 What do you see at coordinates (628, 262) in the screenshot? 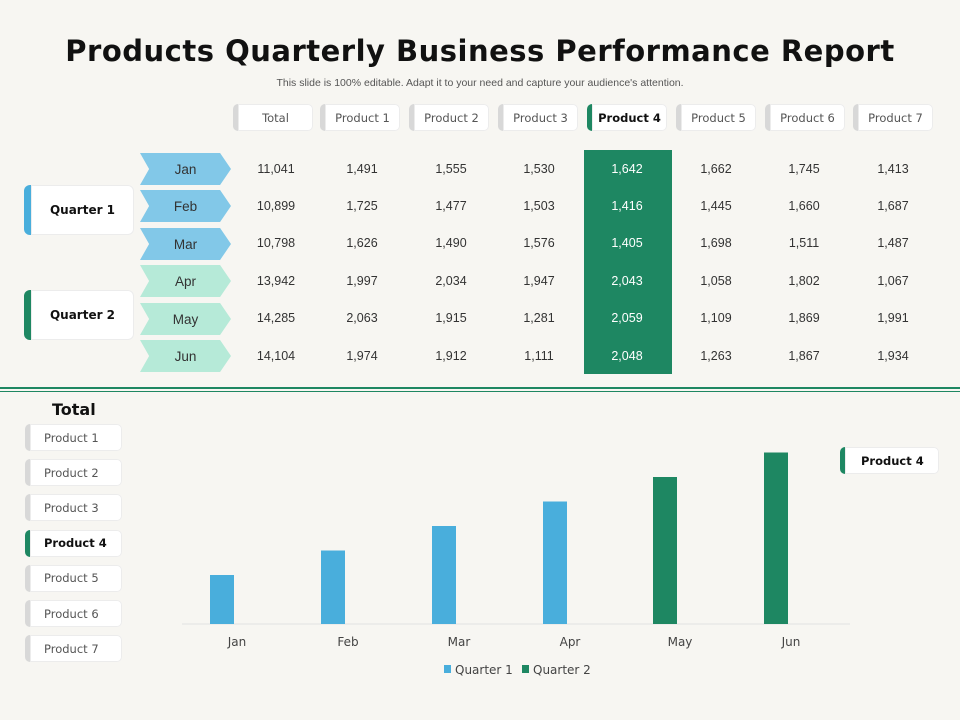
I see `product-4-highlight-column` at bounding box center [628, 262].